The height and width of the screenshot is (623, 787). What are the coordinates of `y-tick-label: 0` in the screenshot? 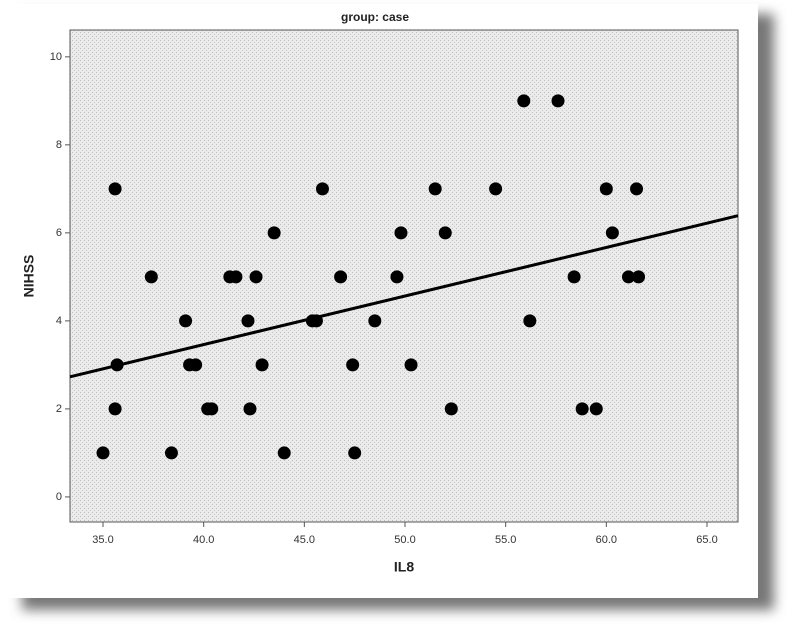 It's located at (59, 497).